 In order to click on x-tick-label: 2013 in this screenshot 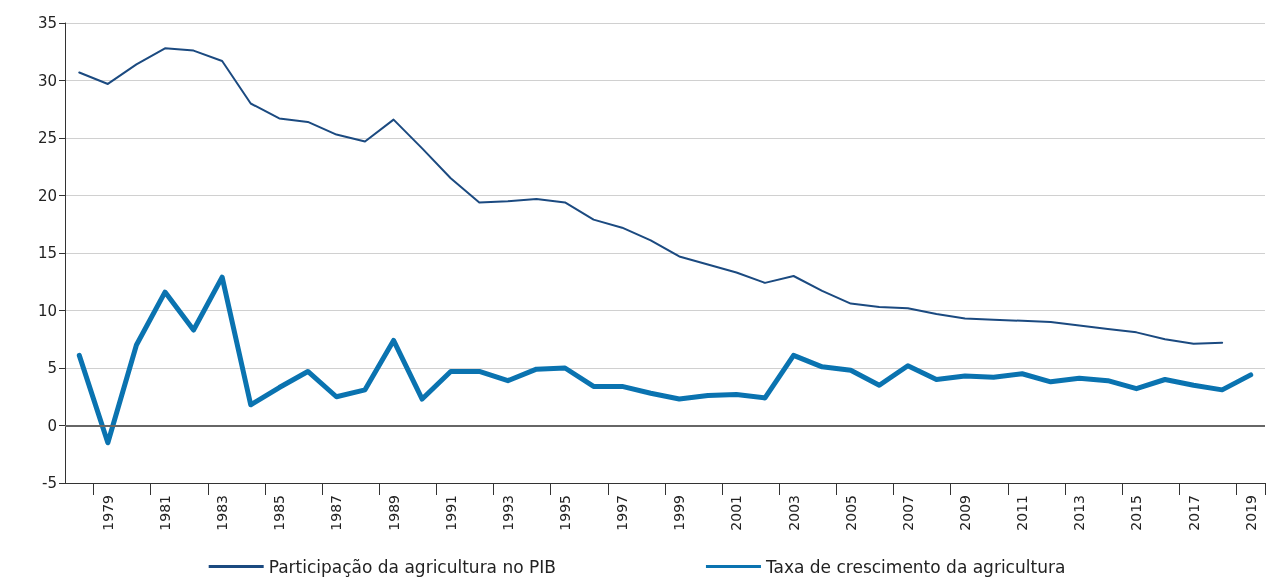, I will do `click(1079, 513)`.